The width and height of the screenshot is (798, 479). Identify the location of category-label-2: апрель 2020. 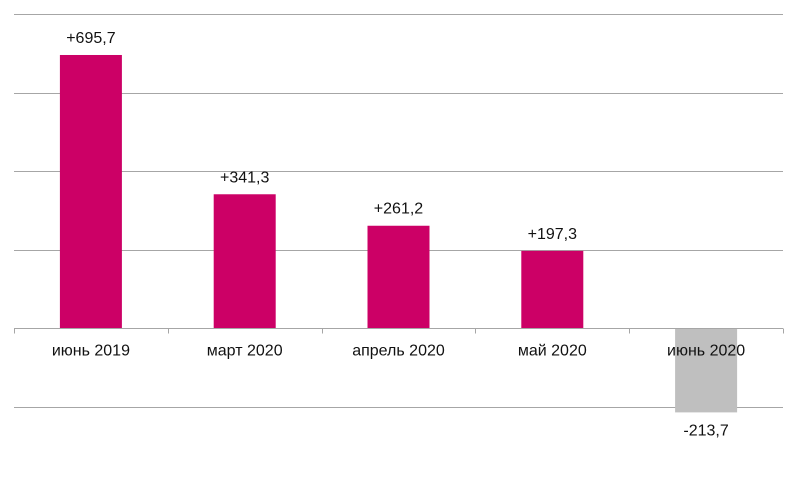
(398, 350).